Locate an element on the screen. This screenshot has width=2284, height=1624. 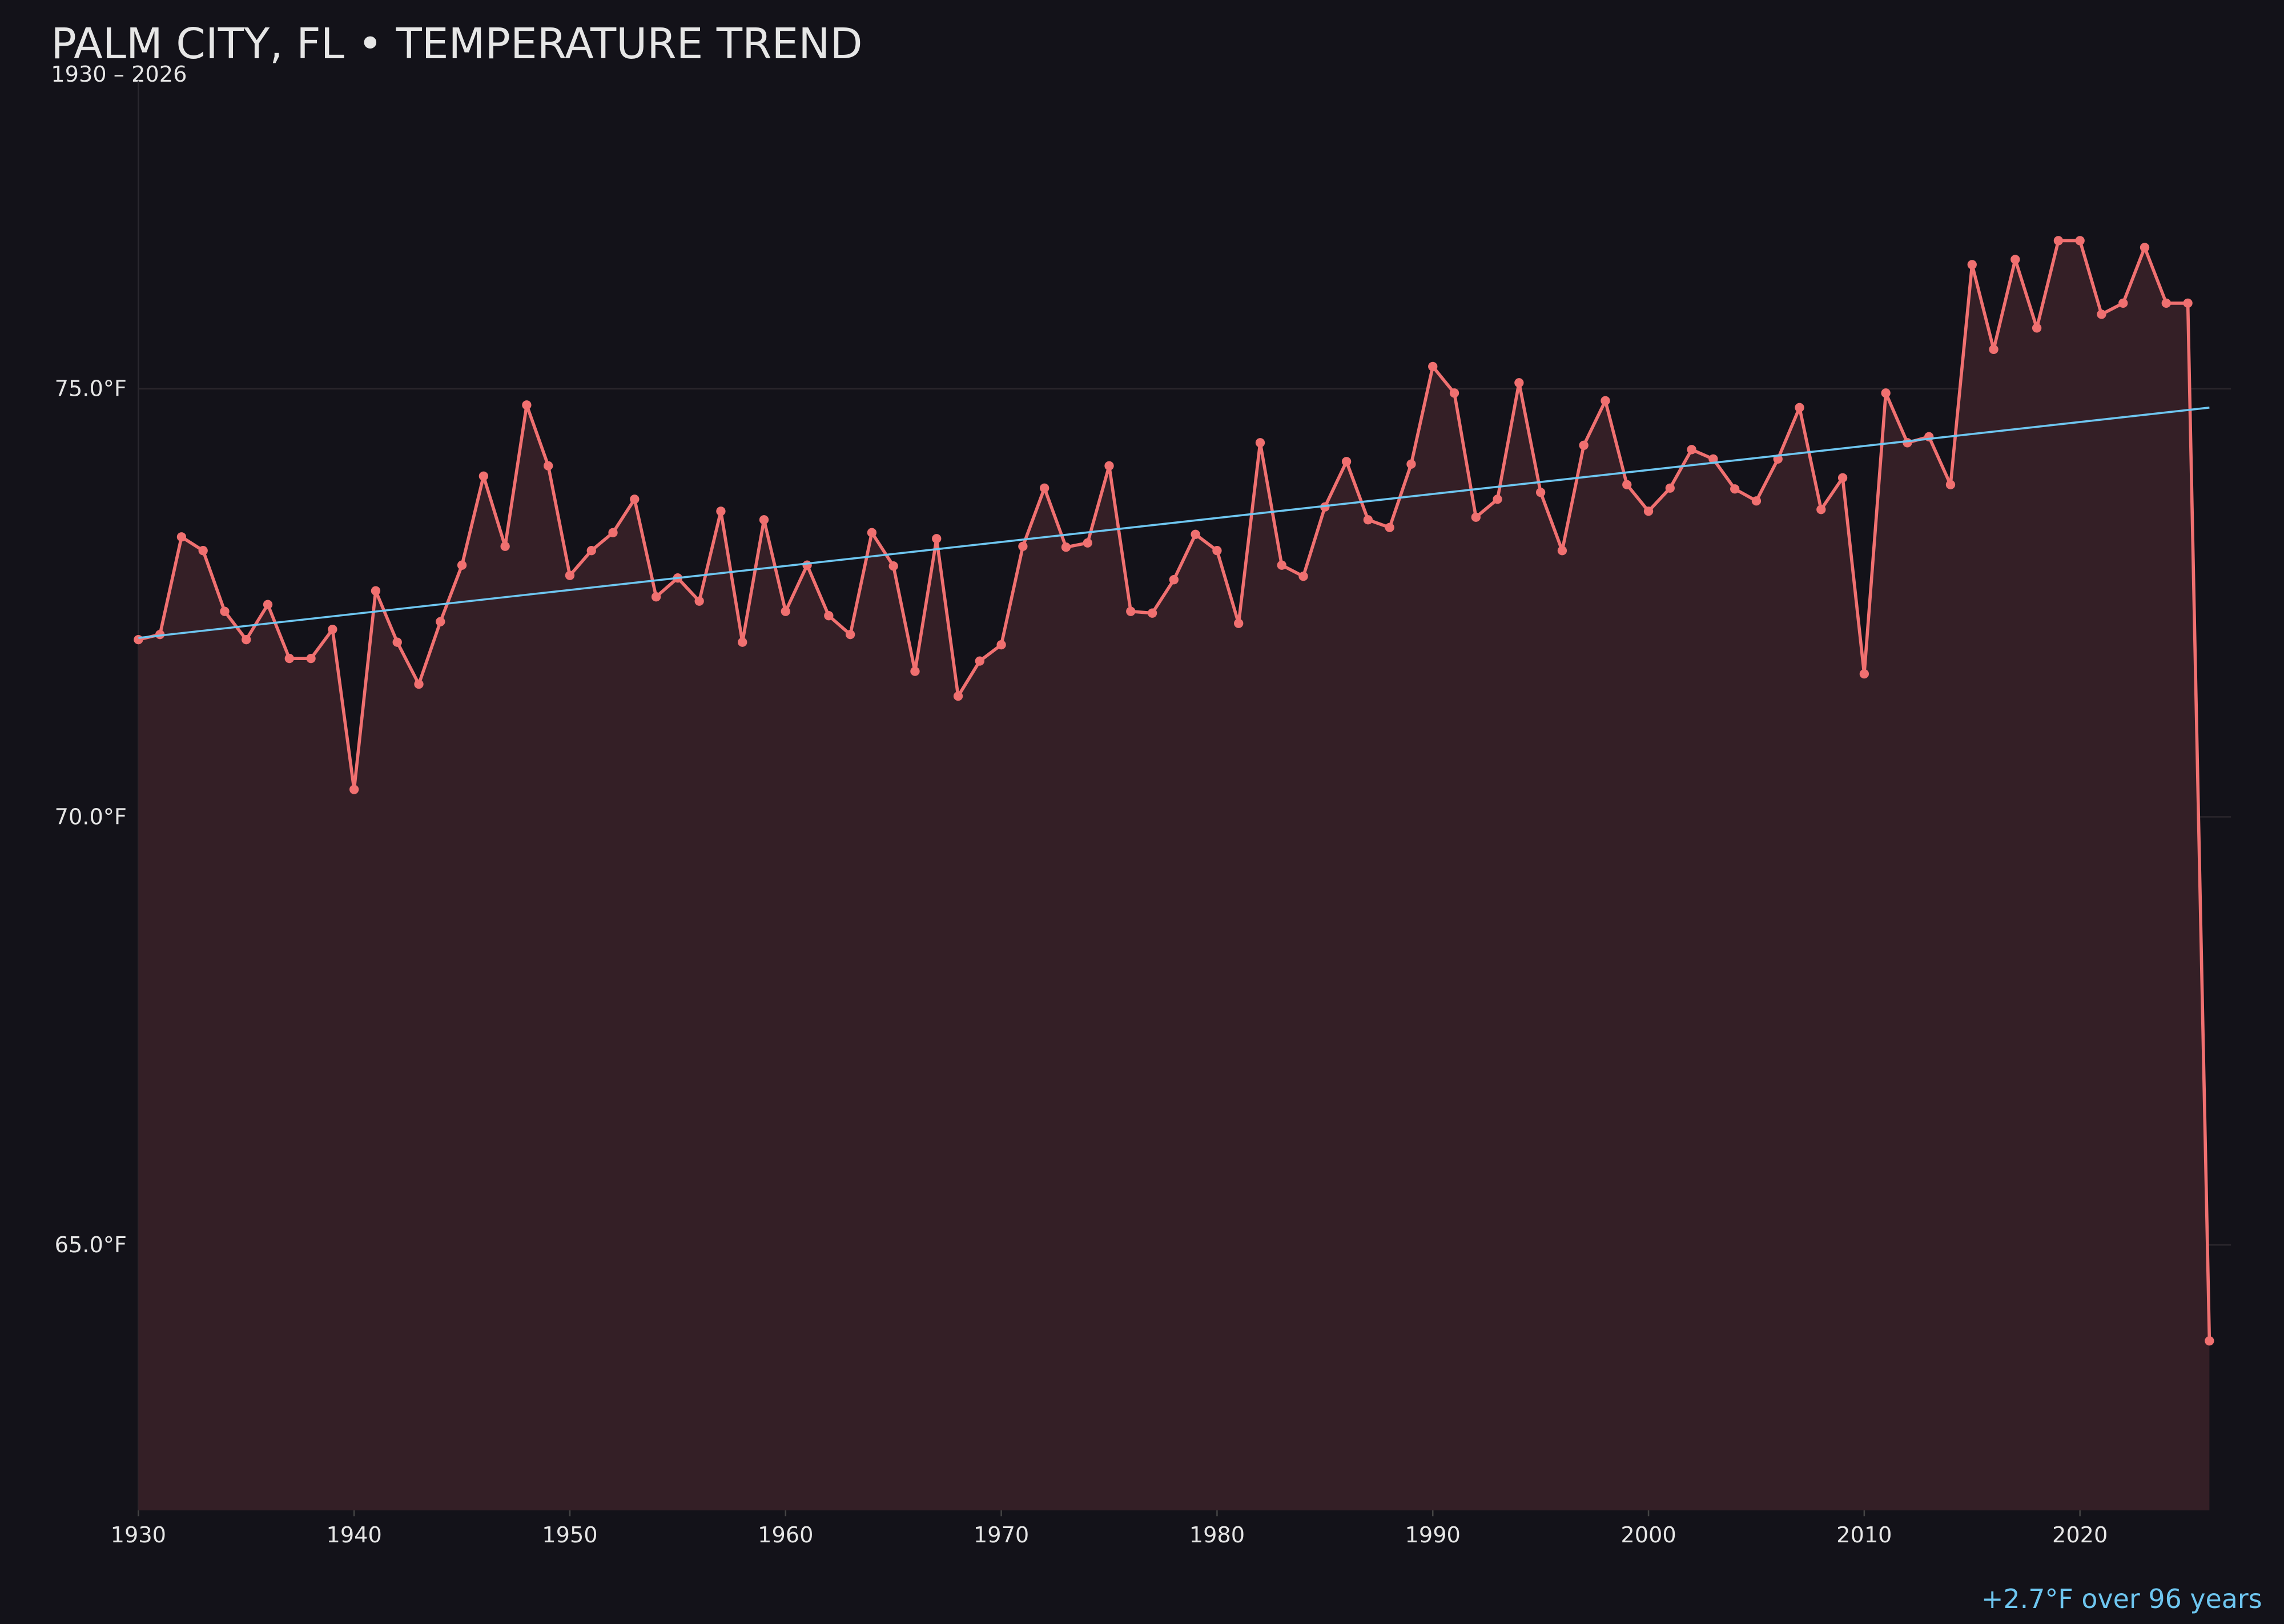
x-tick-label: 2020 is located at coordinates (2080, 1535).